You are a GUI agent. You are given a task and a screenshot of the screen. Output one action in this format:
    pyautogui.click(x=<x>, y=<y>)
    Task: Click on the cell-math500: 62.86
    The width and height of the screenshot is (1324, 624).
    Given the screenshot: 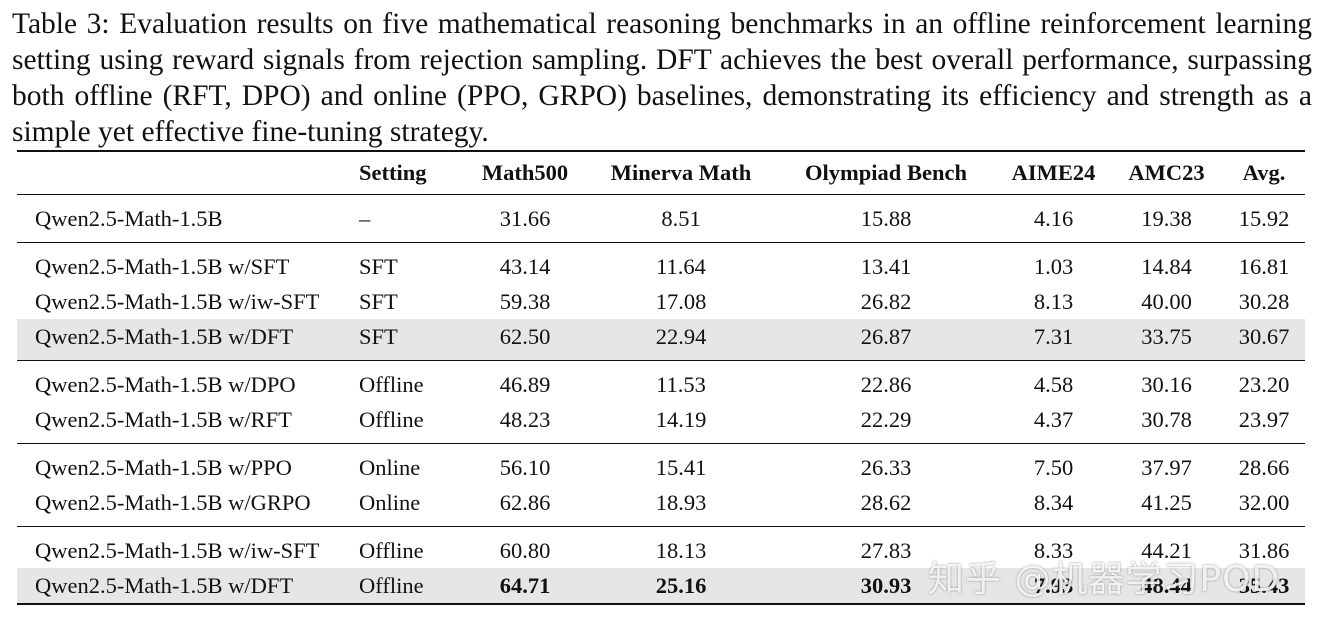 What is the action you would take?
    pyautogui.click(x=525, y=502)
    